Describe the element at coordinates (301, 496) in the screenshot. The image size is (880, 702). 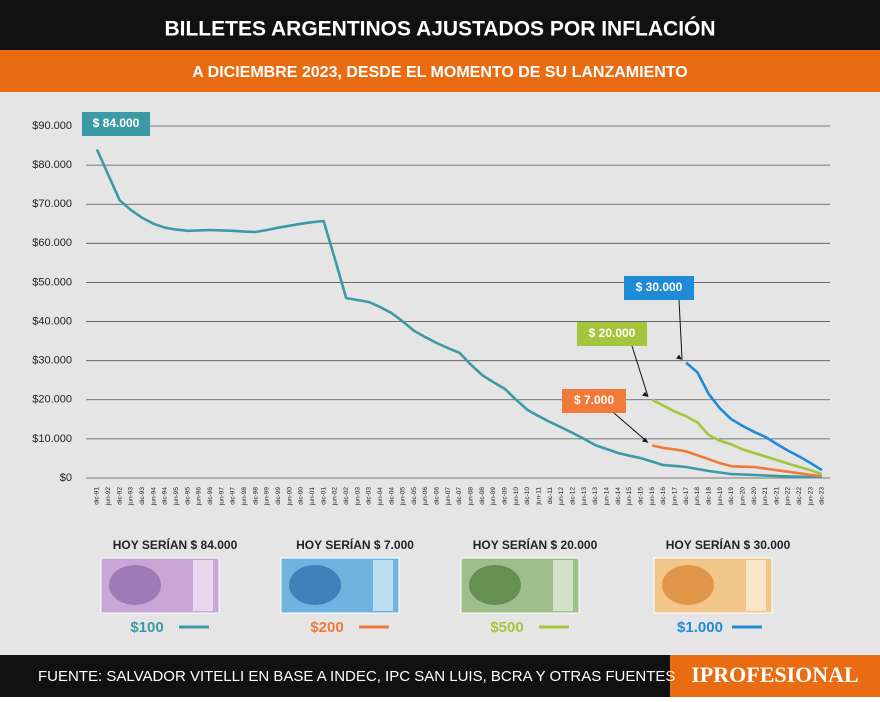
I see `x-tick-label: dic-00` at that location.